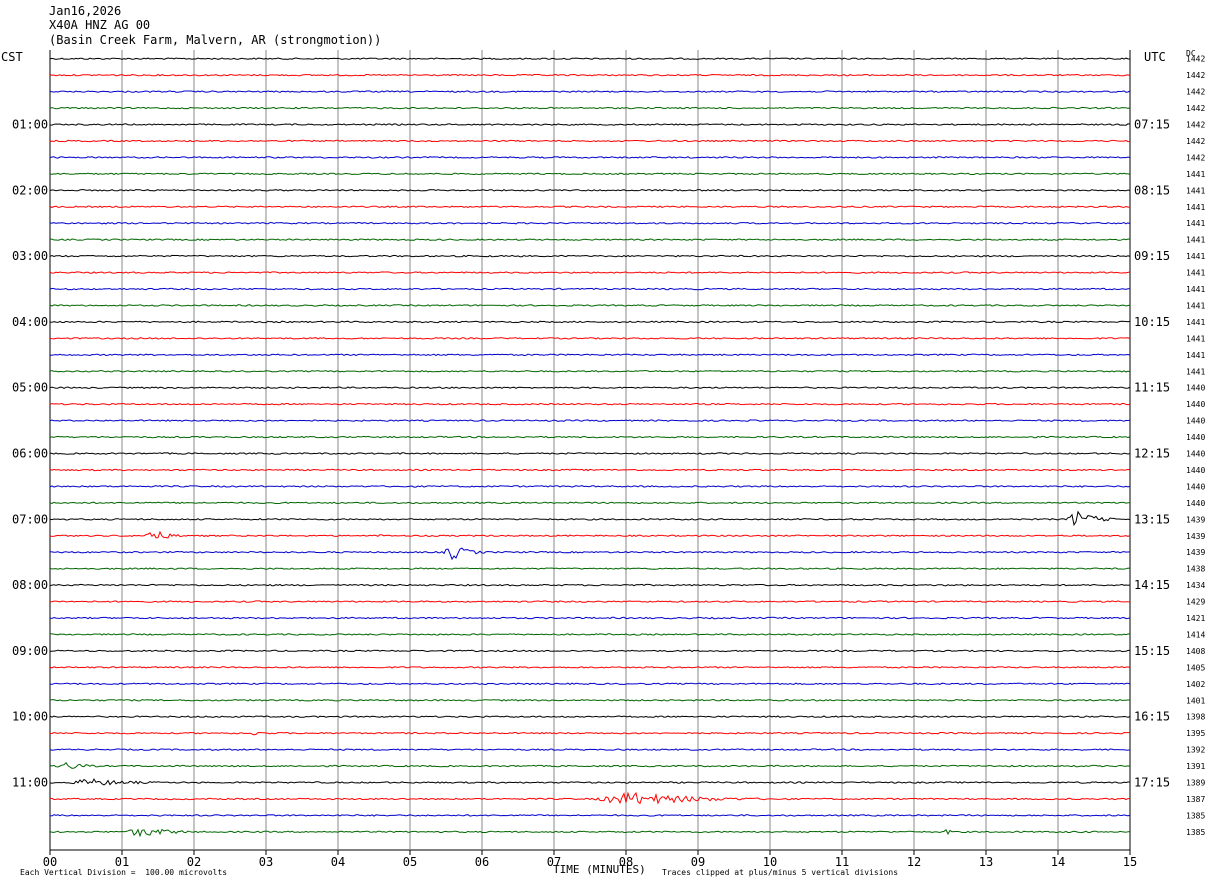 This screenshot has width=1210, height=886. I want to click on dc-value: 1421, so click(1195, 618).